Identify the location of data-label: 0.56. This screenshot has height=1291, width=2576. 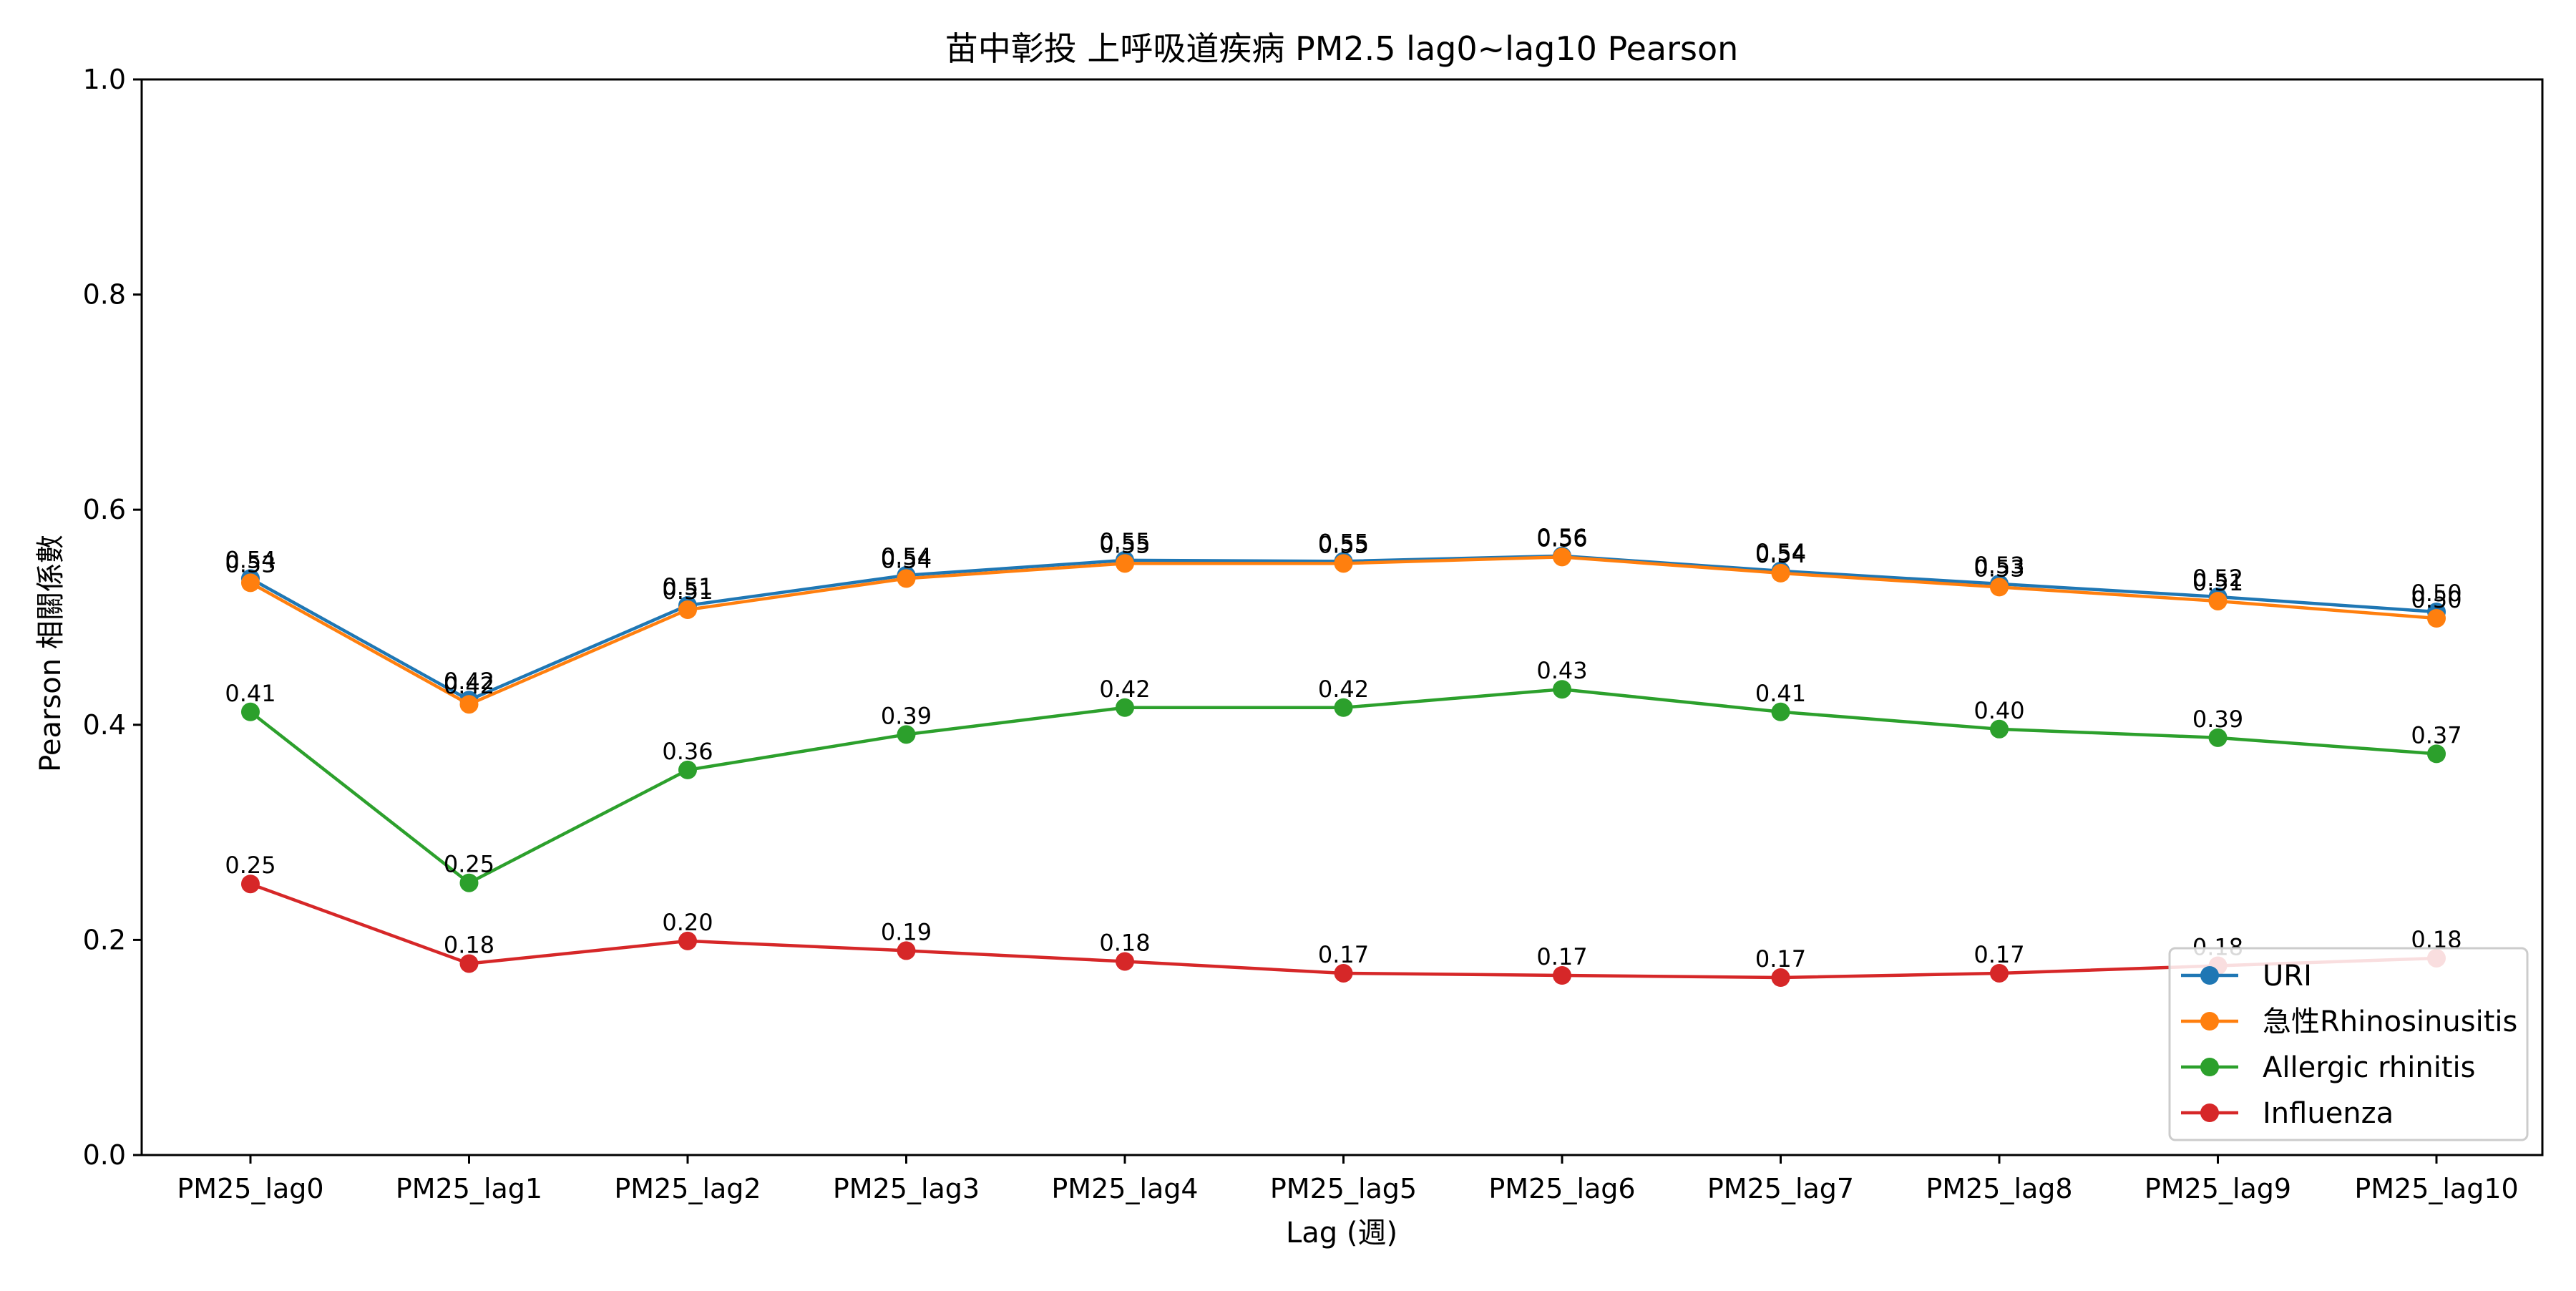
(1561, 538).